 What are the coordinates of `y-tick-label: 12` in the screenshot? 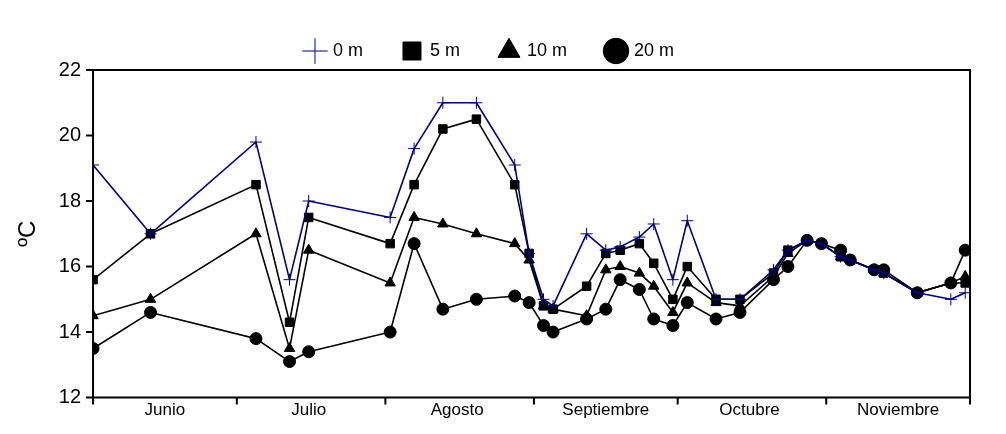 It's located at (70, 396).